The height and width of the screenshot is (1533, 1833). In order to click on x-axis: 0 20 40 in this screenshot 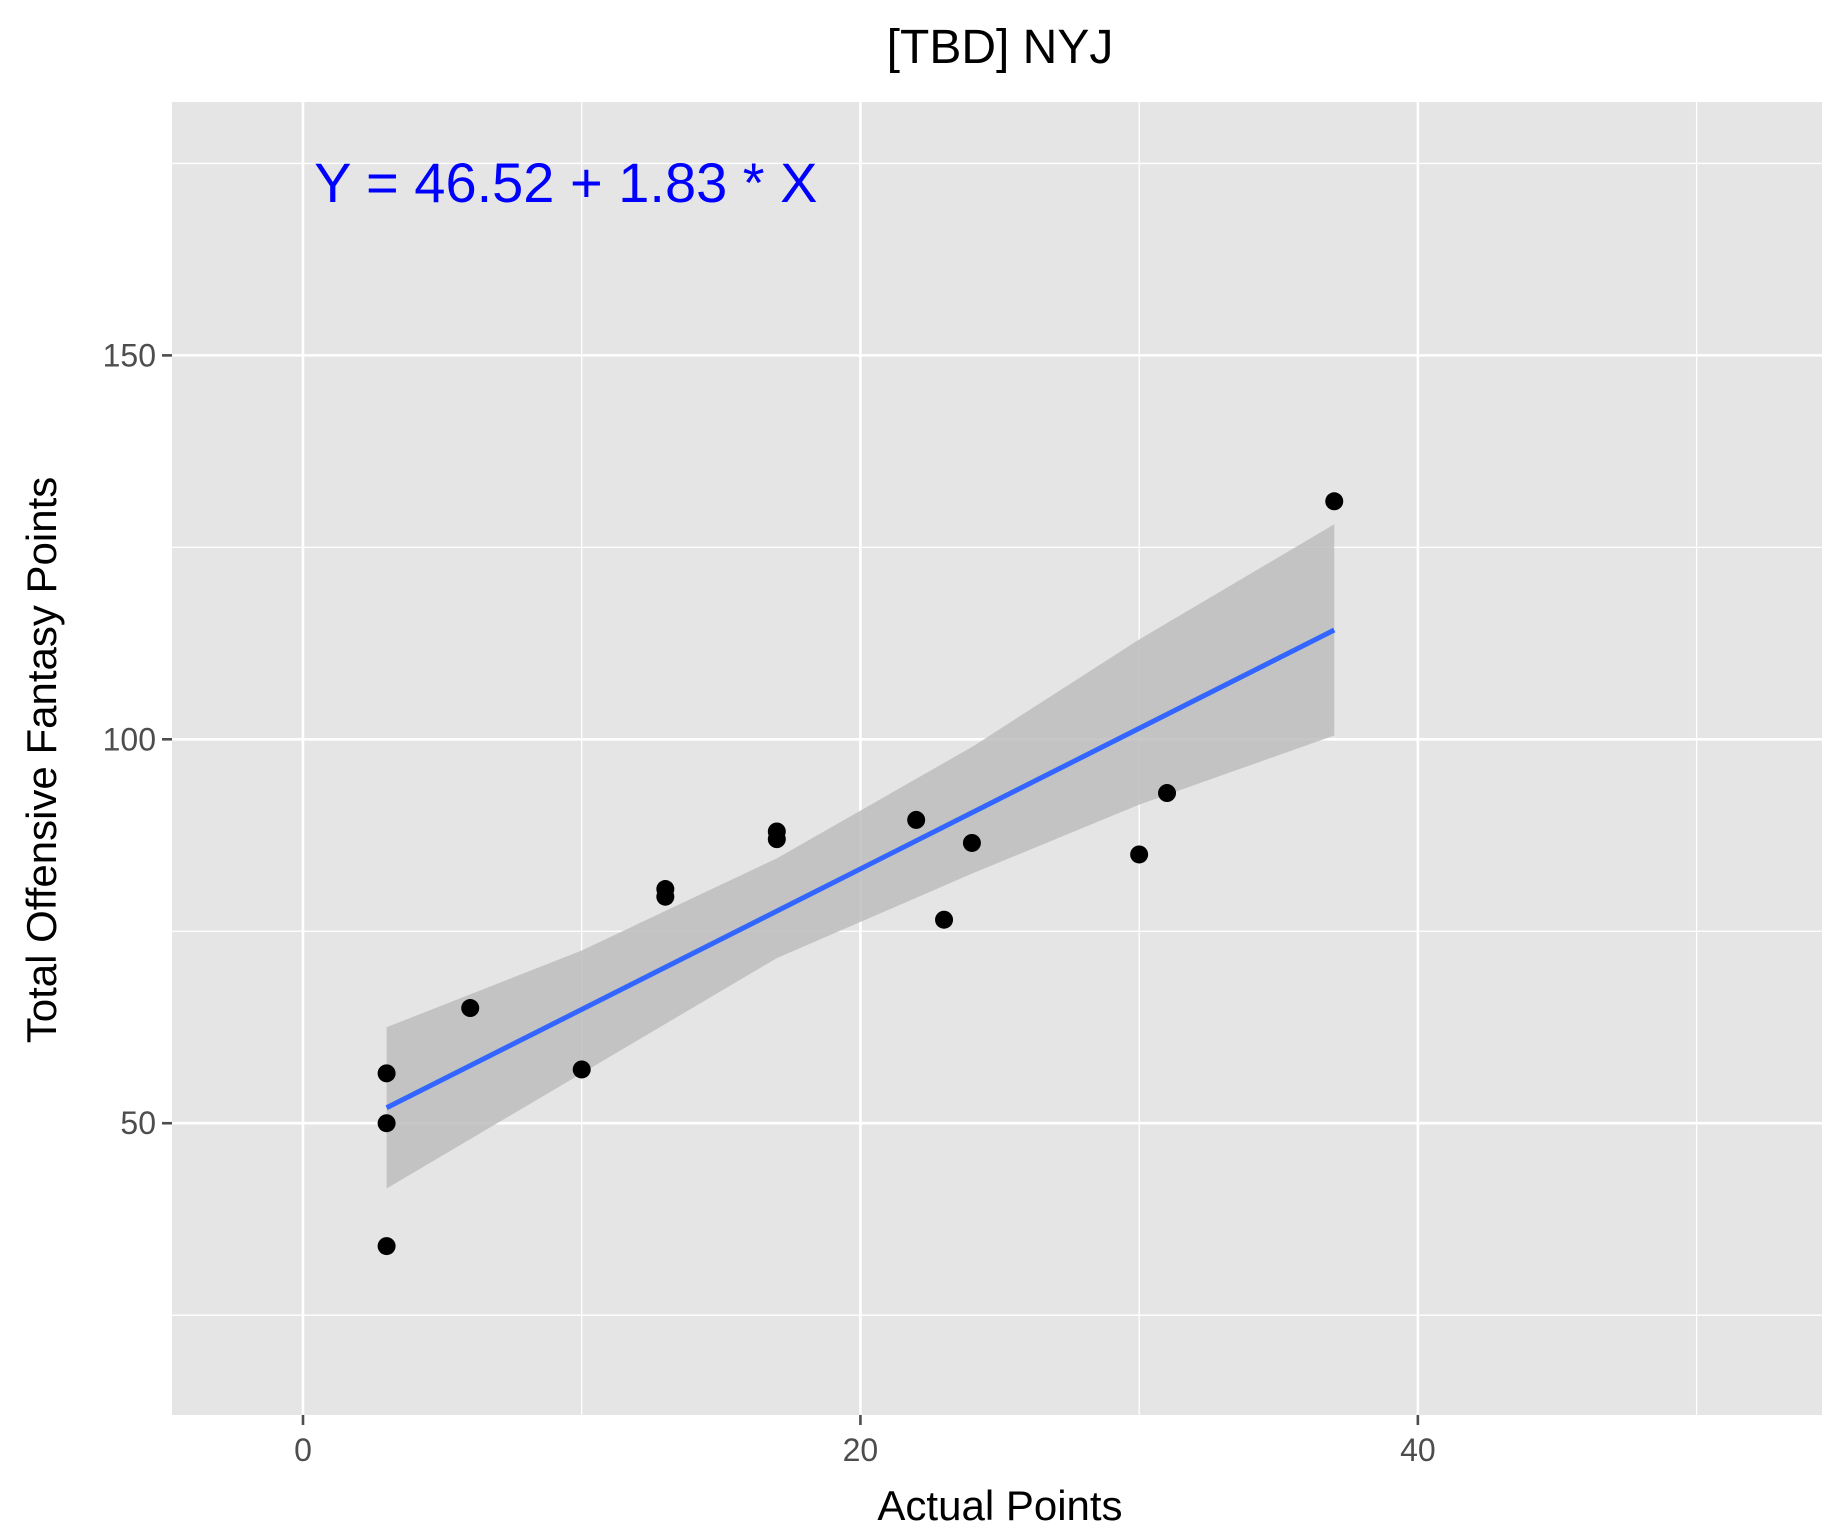, I will do `click(865, 1441)`.